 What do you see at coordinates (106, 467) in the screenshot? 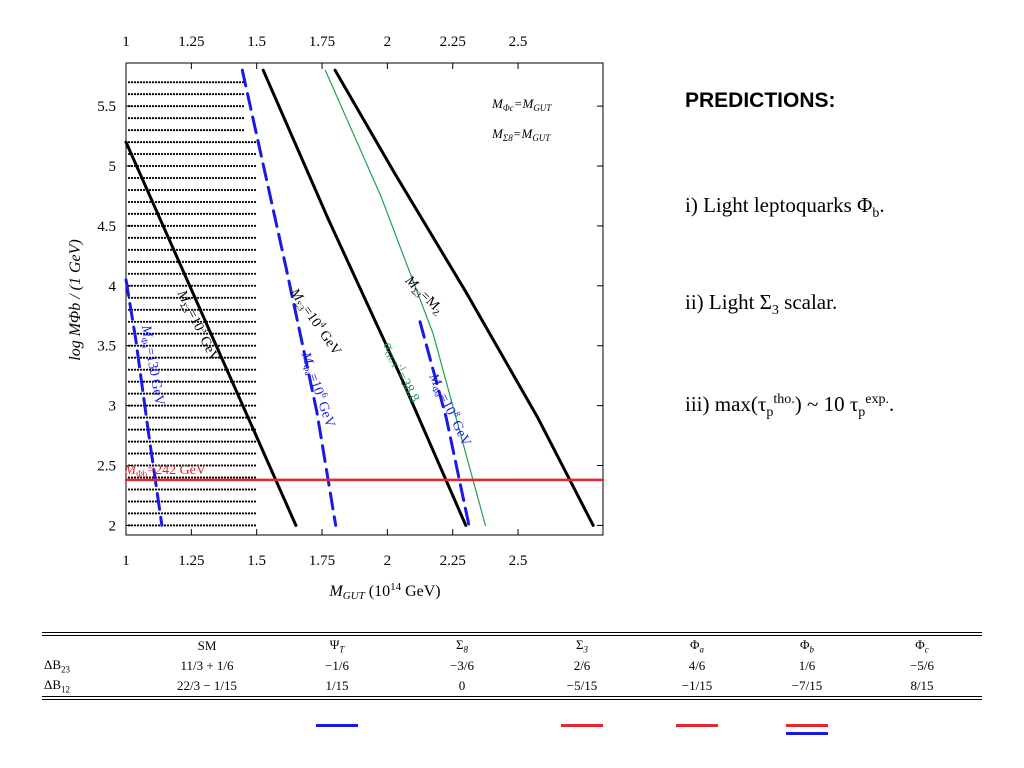
I see `y-tick-label: 2.5` at bounding box center [106, 467].